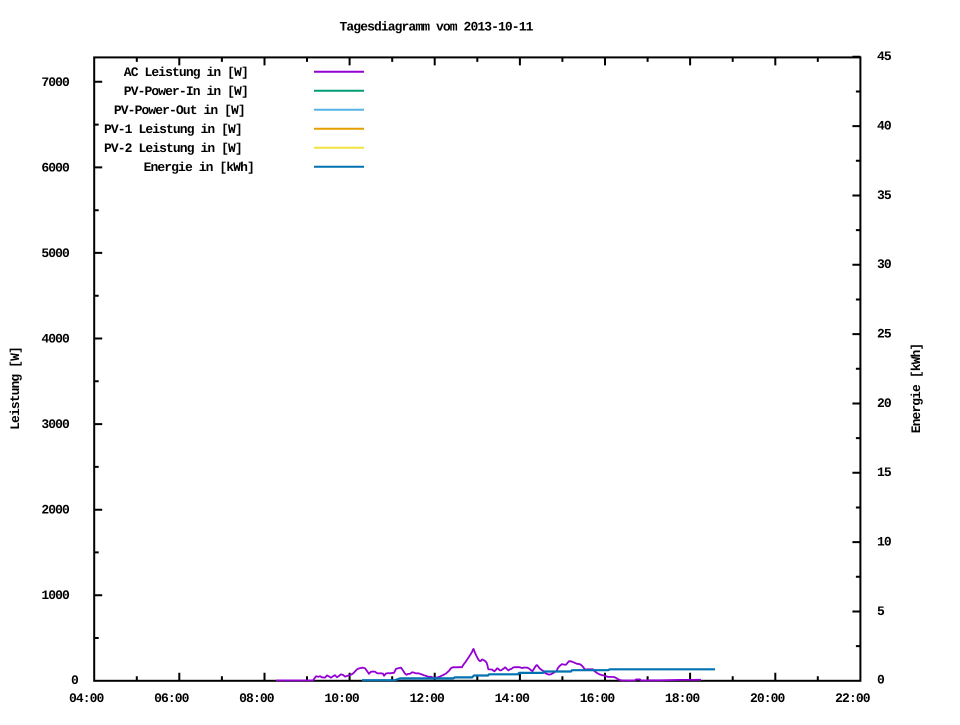 The image size is (960, 725). I want to click on svg-text: PV-2 Leistung in [W], so click(173, 148).